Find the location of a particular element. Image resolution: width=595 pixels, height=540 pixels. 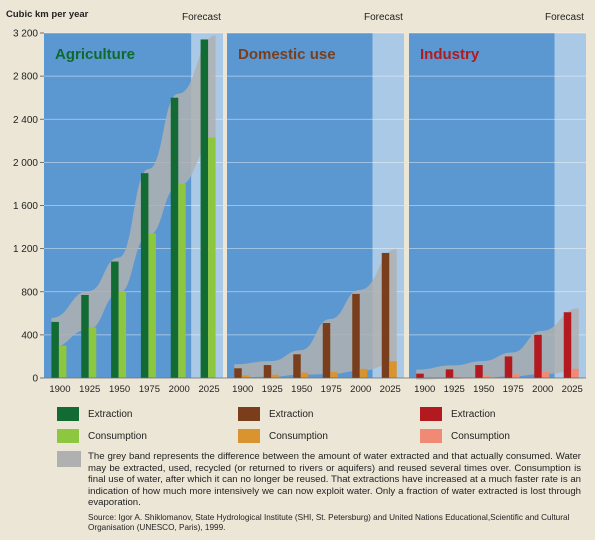

legend-swatch-grey-band is located at coordinates (69, 459).